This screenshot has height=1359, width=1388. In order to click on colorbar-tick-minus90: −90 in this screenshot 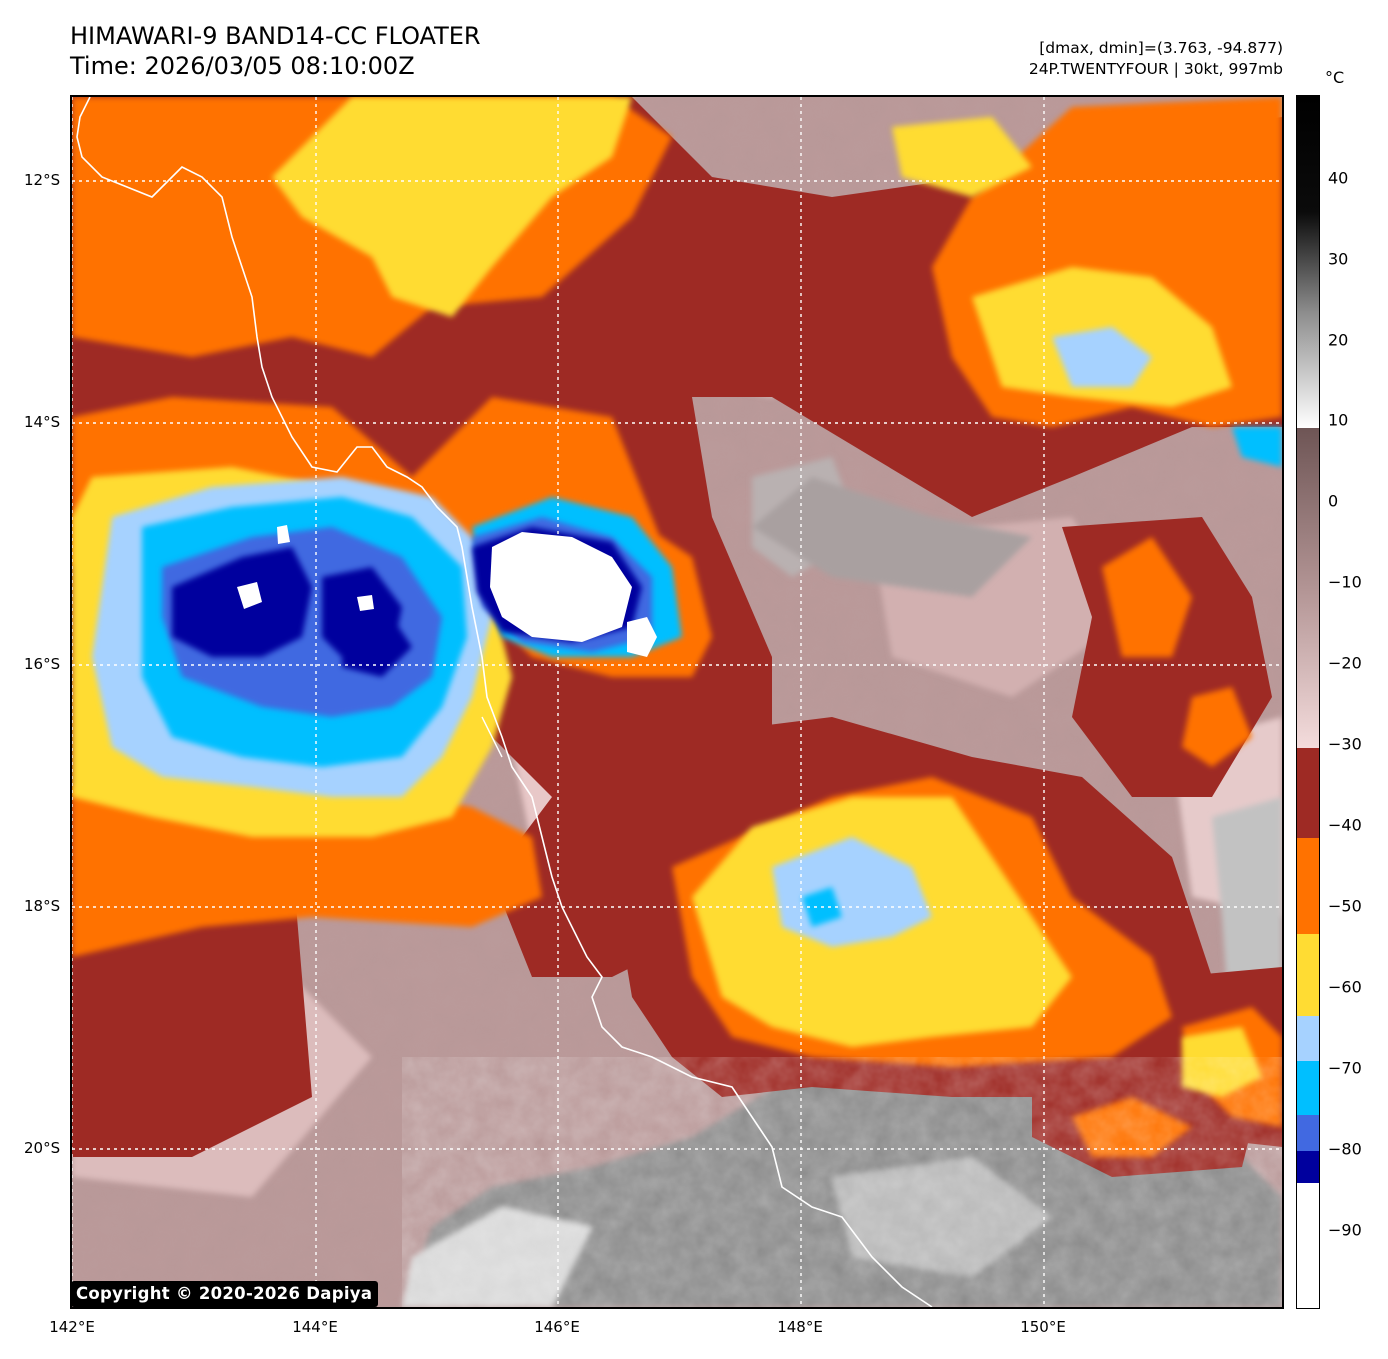, I will do `click(1345, 1230)`.